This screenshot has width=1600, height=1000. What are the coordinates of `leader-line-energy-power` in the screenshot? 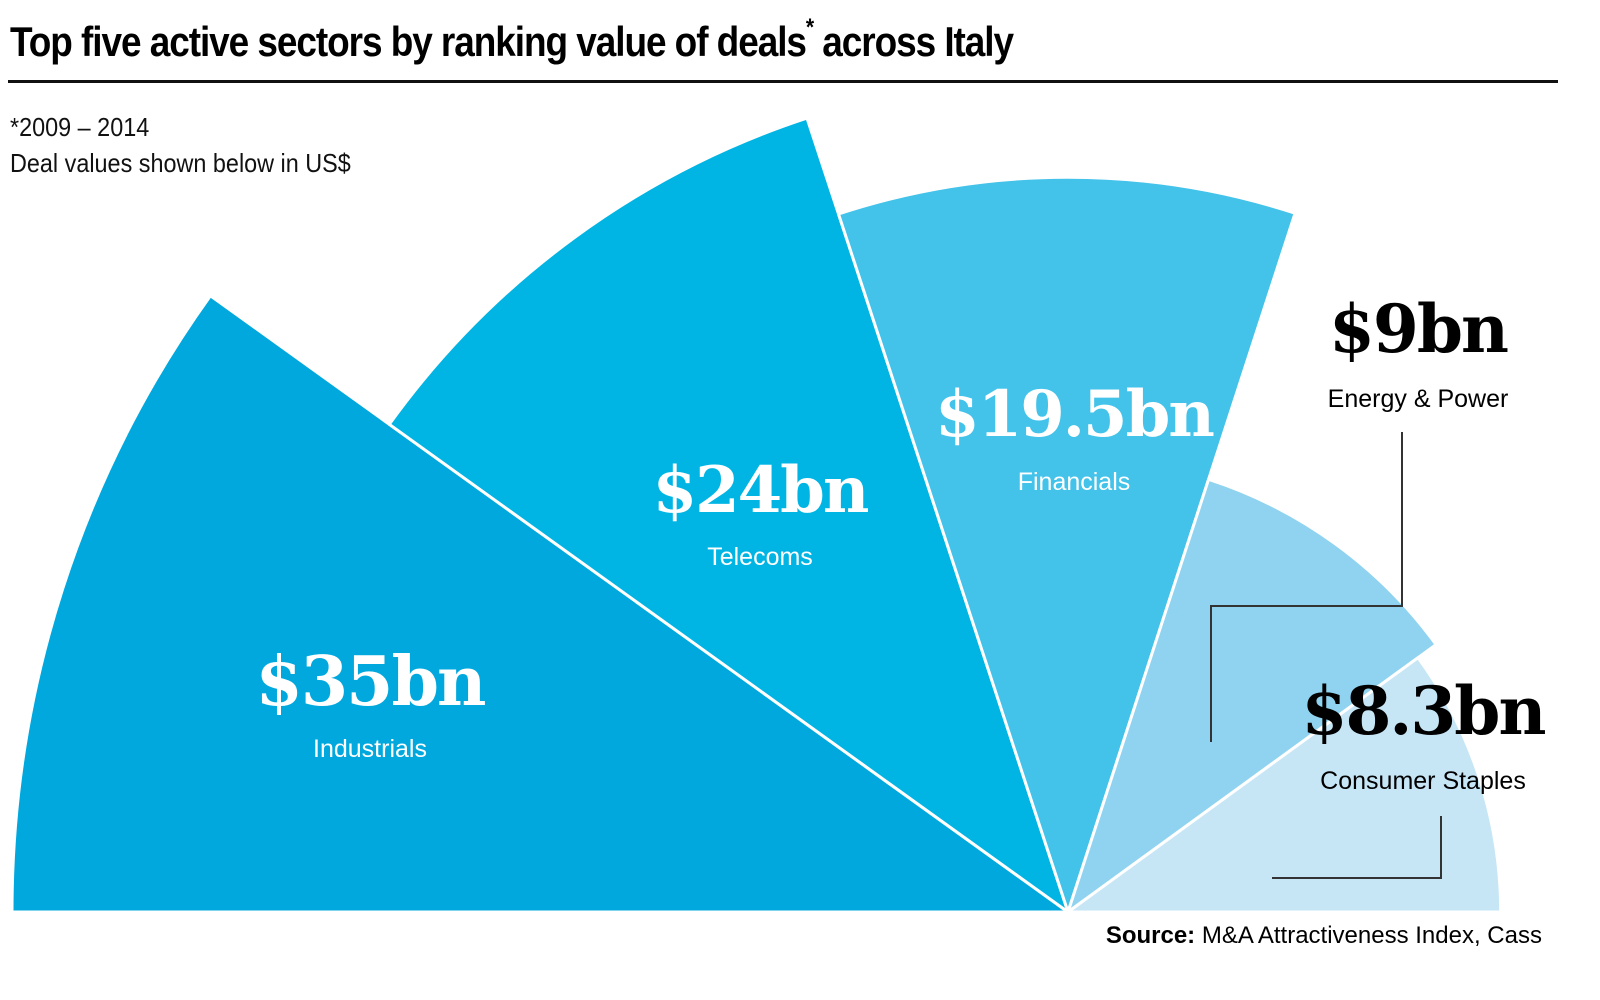 It's located at (1306, 587).